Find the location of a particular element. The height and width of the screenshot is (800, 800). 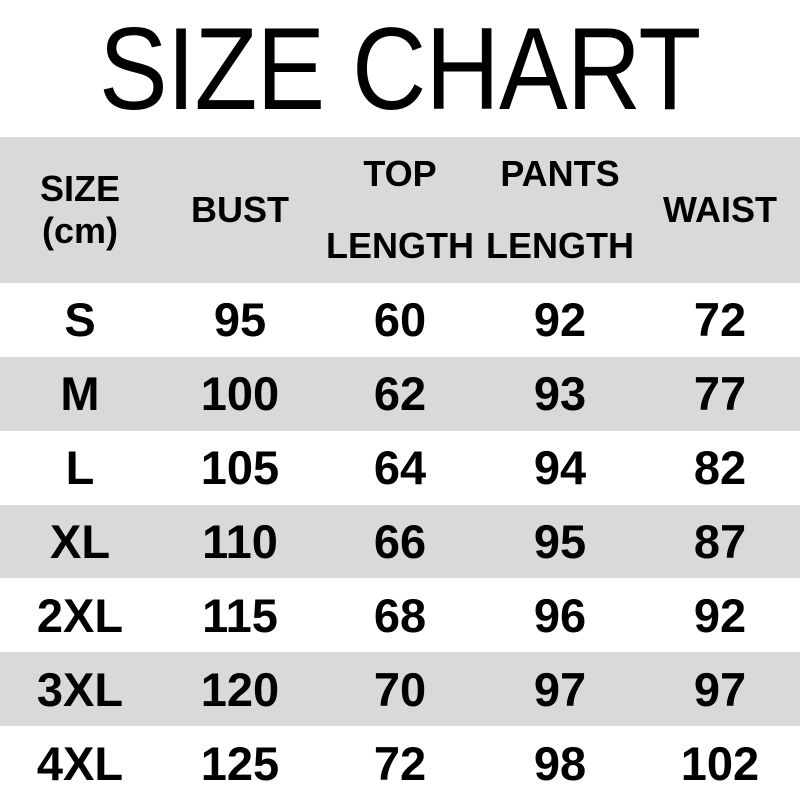

cell-top-length: 68 is located at coordinates (400, 615).